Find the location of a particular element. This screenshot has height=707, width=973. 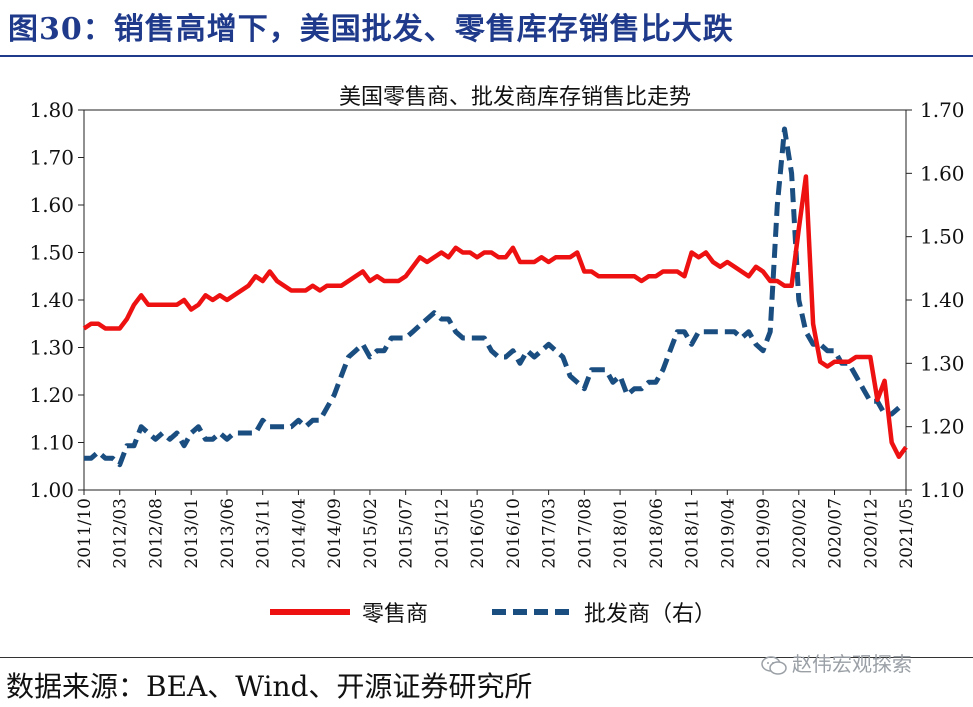

right-axis-tick-label: 1.30 is located at coordinates (942, 363).